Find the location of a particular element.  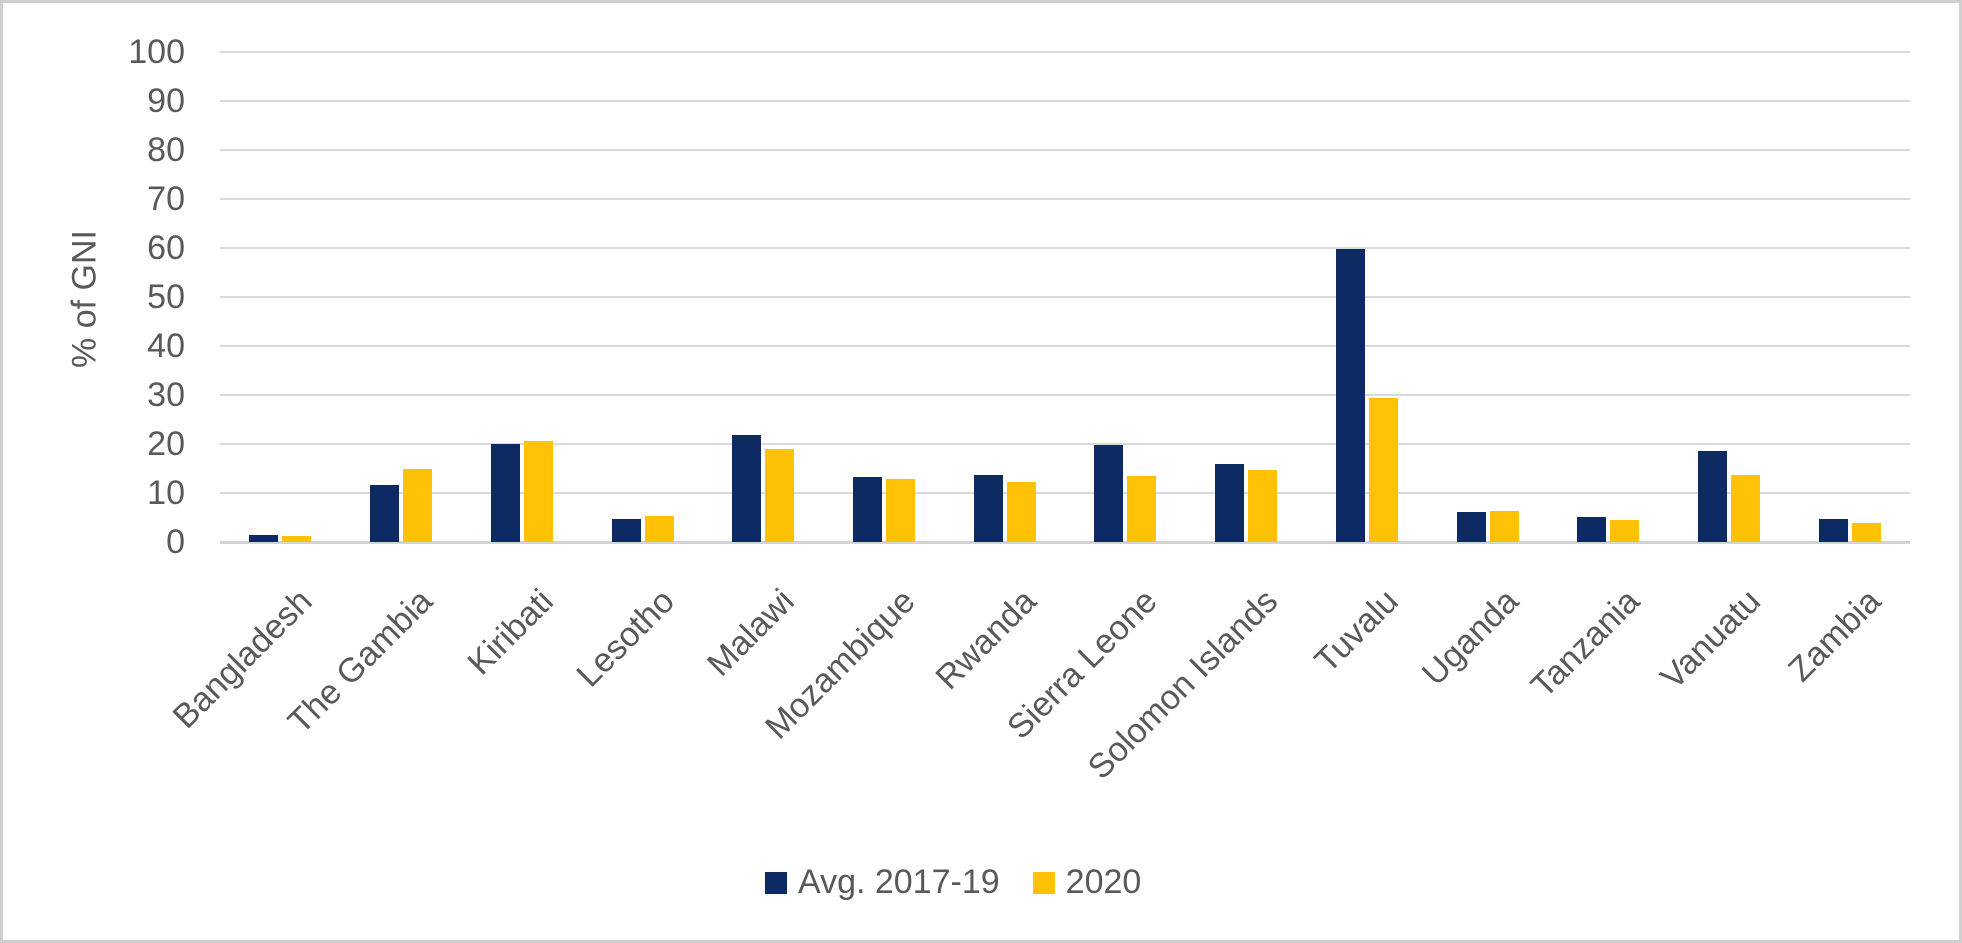

x-axis-line is located at coordinates (1065, 542).